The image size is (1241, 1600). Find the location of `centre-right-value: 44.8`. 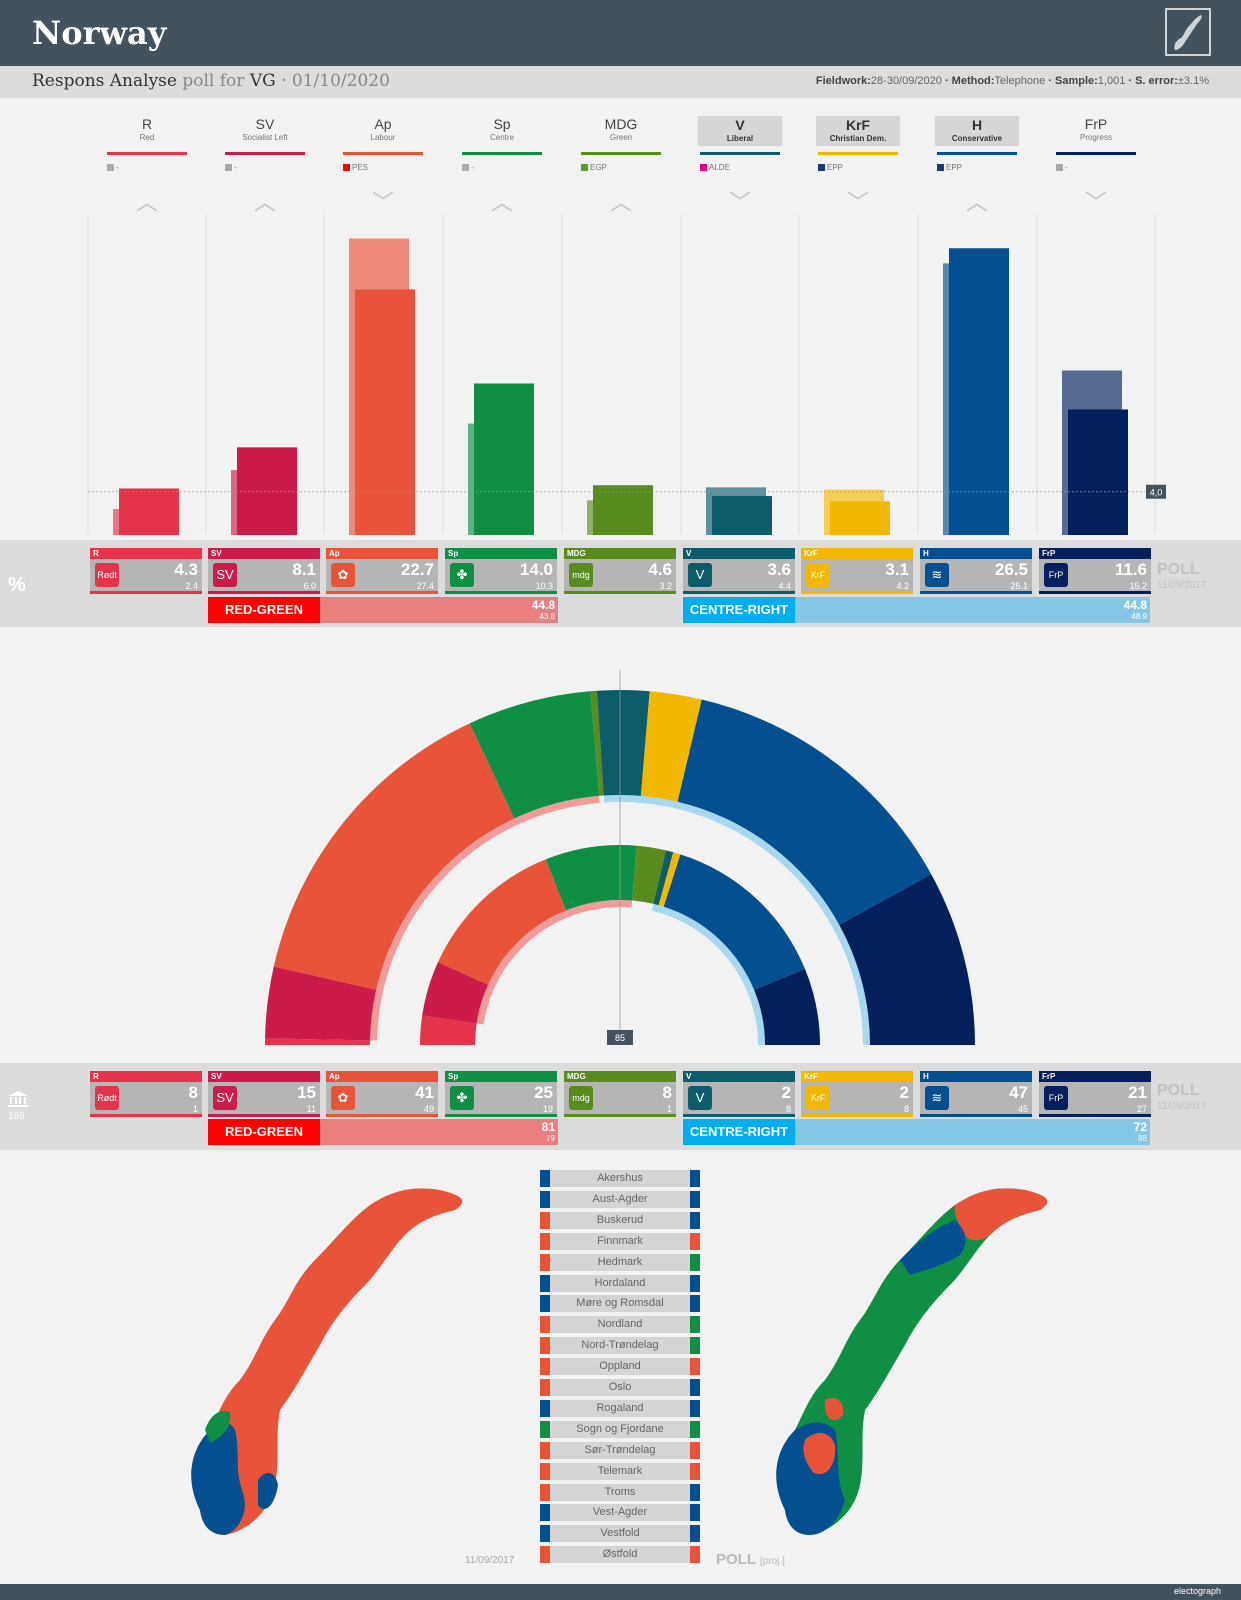

centre-right-value: 44.8 is located at coordinates (1135, 605).